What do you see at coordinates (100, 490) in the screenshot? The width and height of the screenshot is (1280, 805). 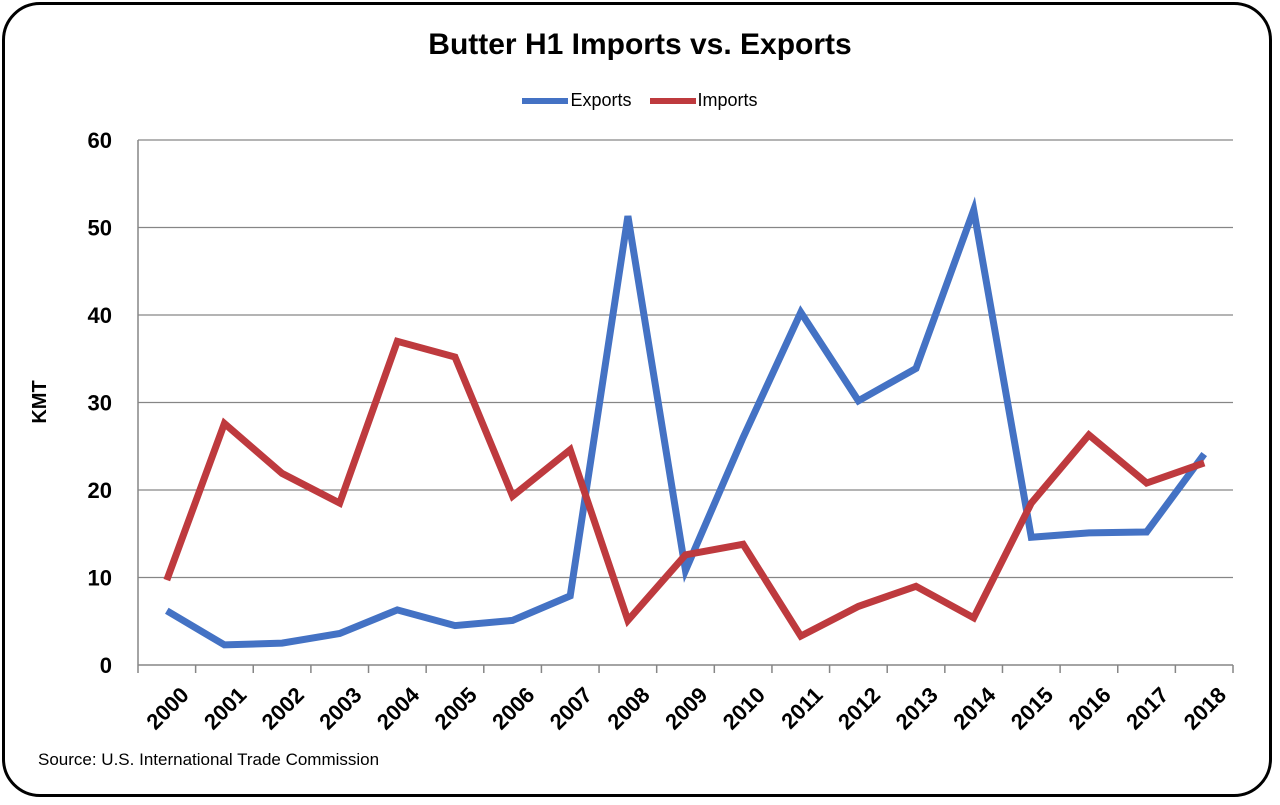 I see `y-tick-label: 20` at bounding box center [100, 490].